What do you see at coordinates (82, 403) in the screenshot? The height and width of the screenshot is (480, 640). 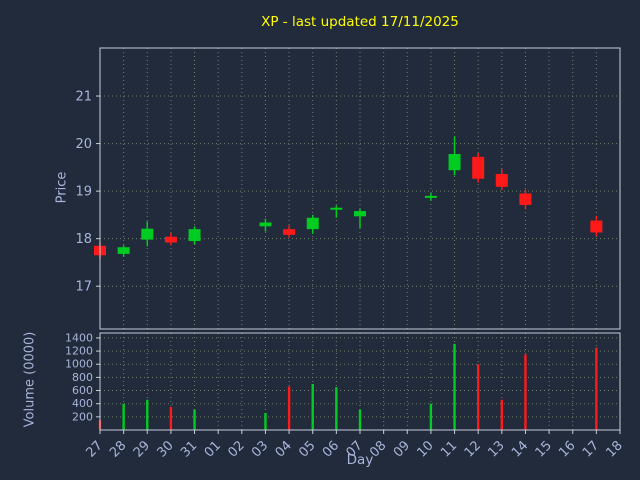 I see `volume-tick-label: 400` at bounding box center [82, 403].